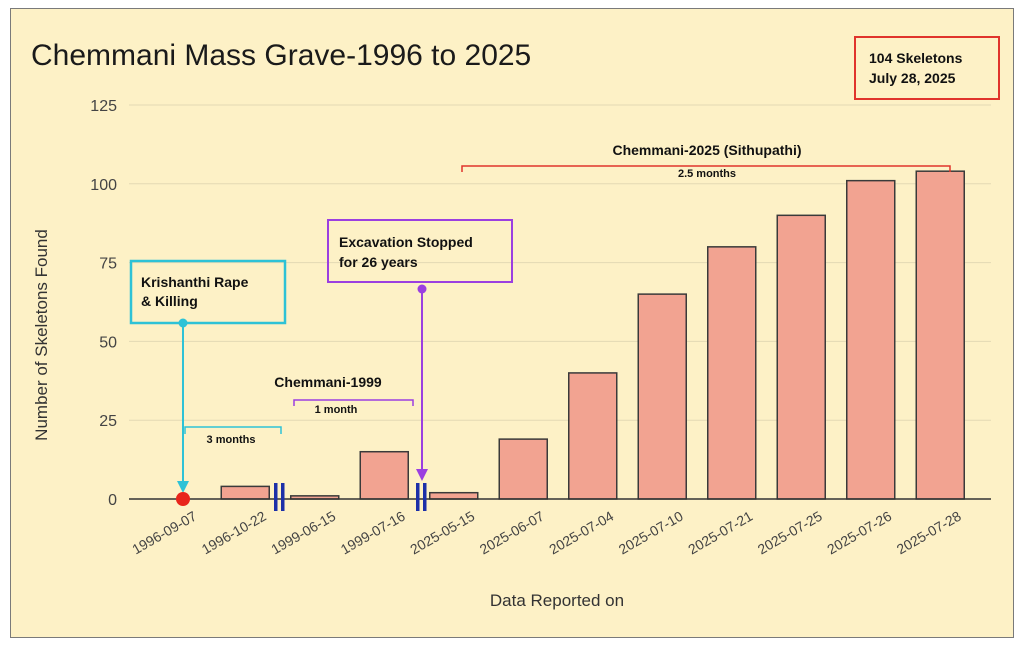 The height and width of the screenshot is (645, 1024). What do you see at coordinates (336, 410) in the screenshot?
I see `chemmani-1999-duration: 1 month` at bounding box center [336, 410].